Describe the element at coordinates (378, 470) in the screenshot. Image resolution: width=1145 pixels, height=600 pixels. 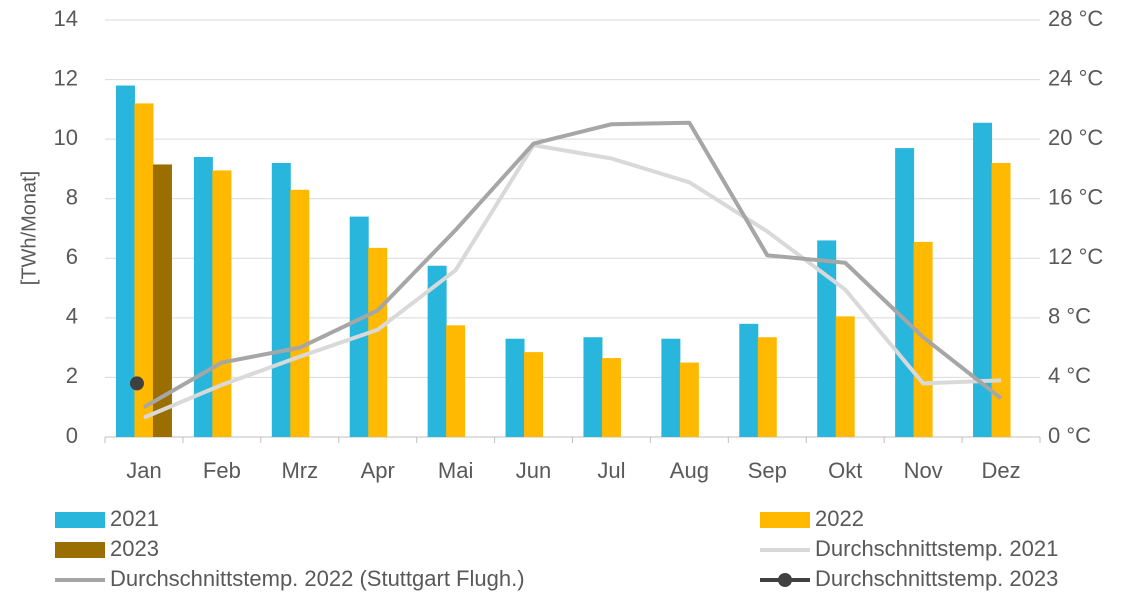
I see `x-tick-label: Apr` at that location.